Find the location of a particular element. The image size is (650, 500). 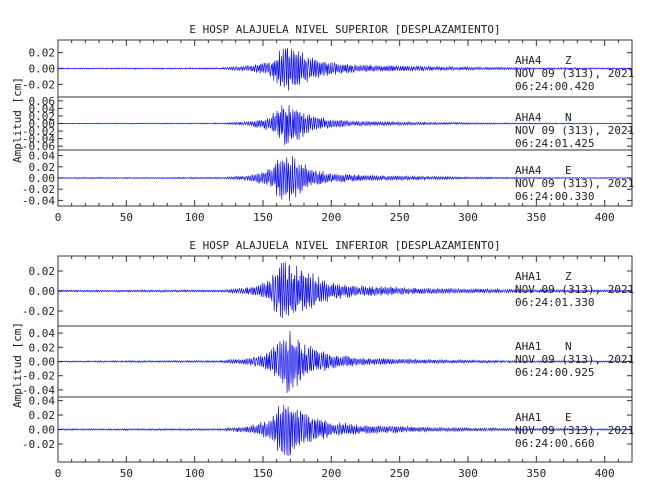

upper-panel-ylabel: Amplitud [cm] is located at coordinates (17, 120).